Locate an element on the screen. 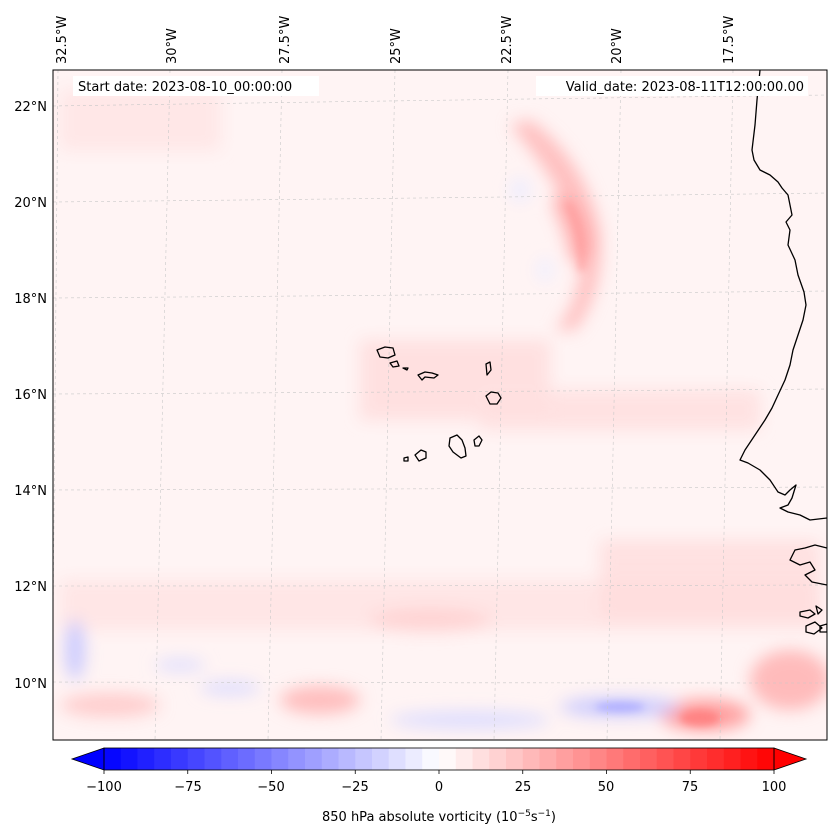 This screenshot has width=837, height=839. lat-label: 18°N is located at coordinates (30, 299).